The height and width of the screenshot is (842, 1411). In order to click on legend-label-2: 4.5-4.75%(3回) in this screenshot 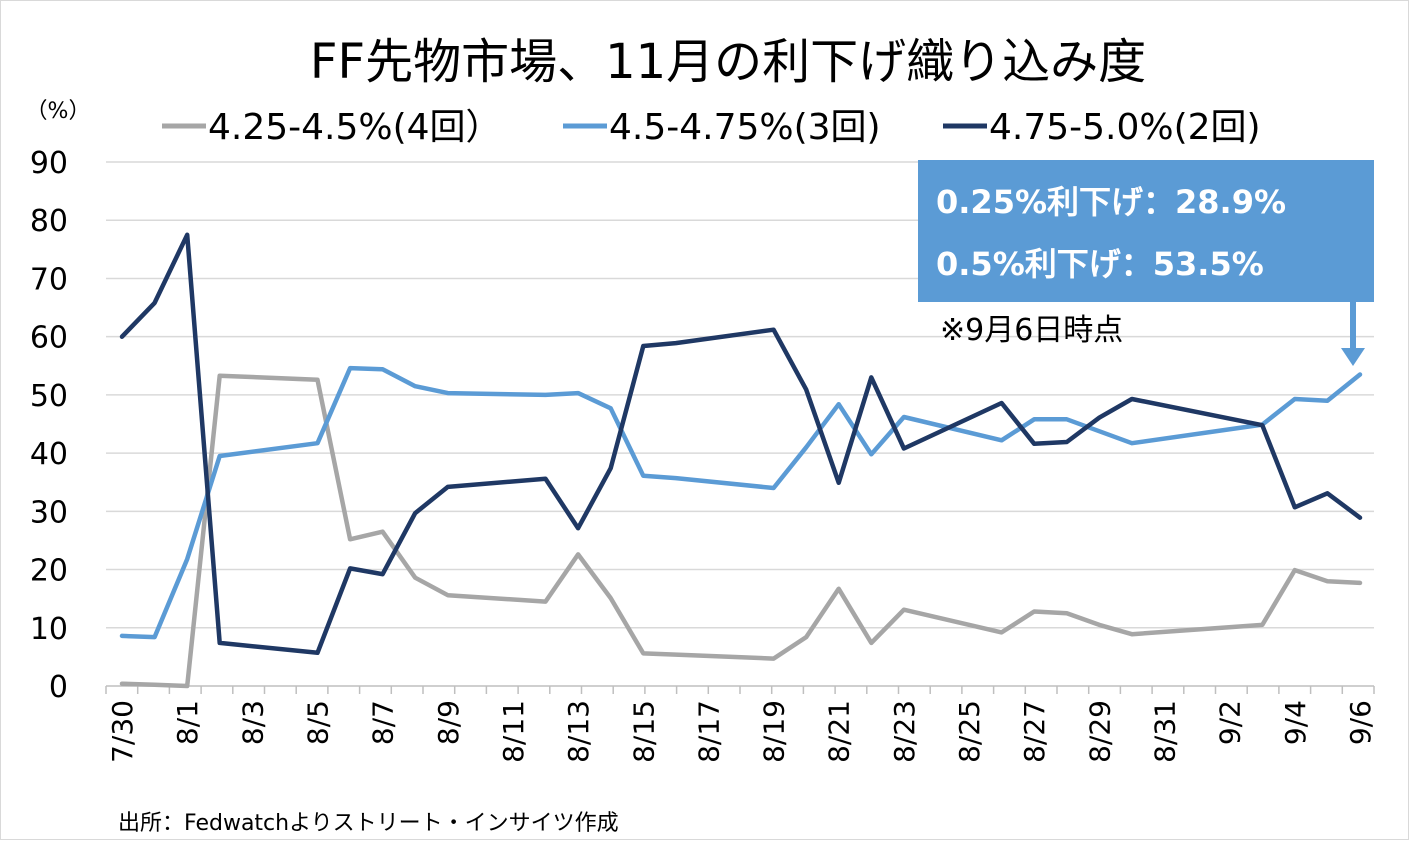, I will do `click(745, 127)`.